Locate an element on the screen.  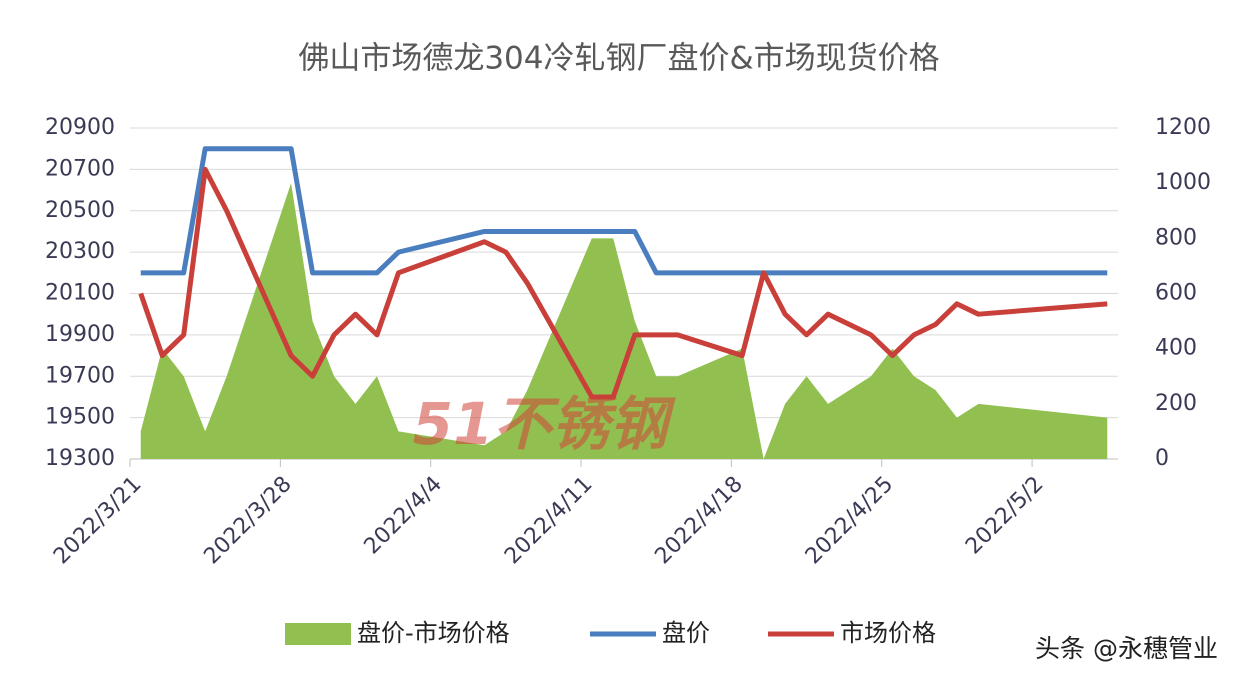
y2-tick-label: 200 is located at coordinates (1176, 403).